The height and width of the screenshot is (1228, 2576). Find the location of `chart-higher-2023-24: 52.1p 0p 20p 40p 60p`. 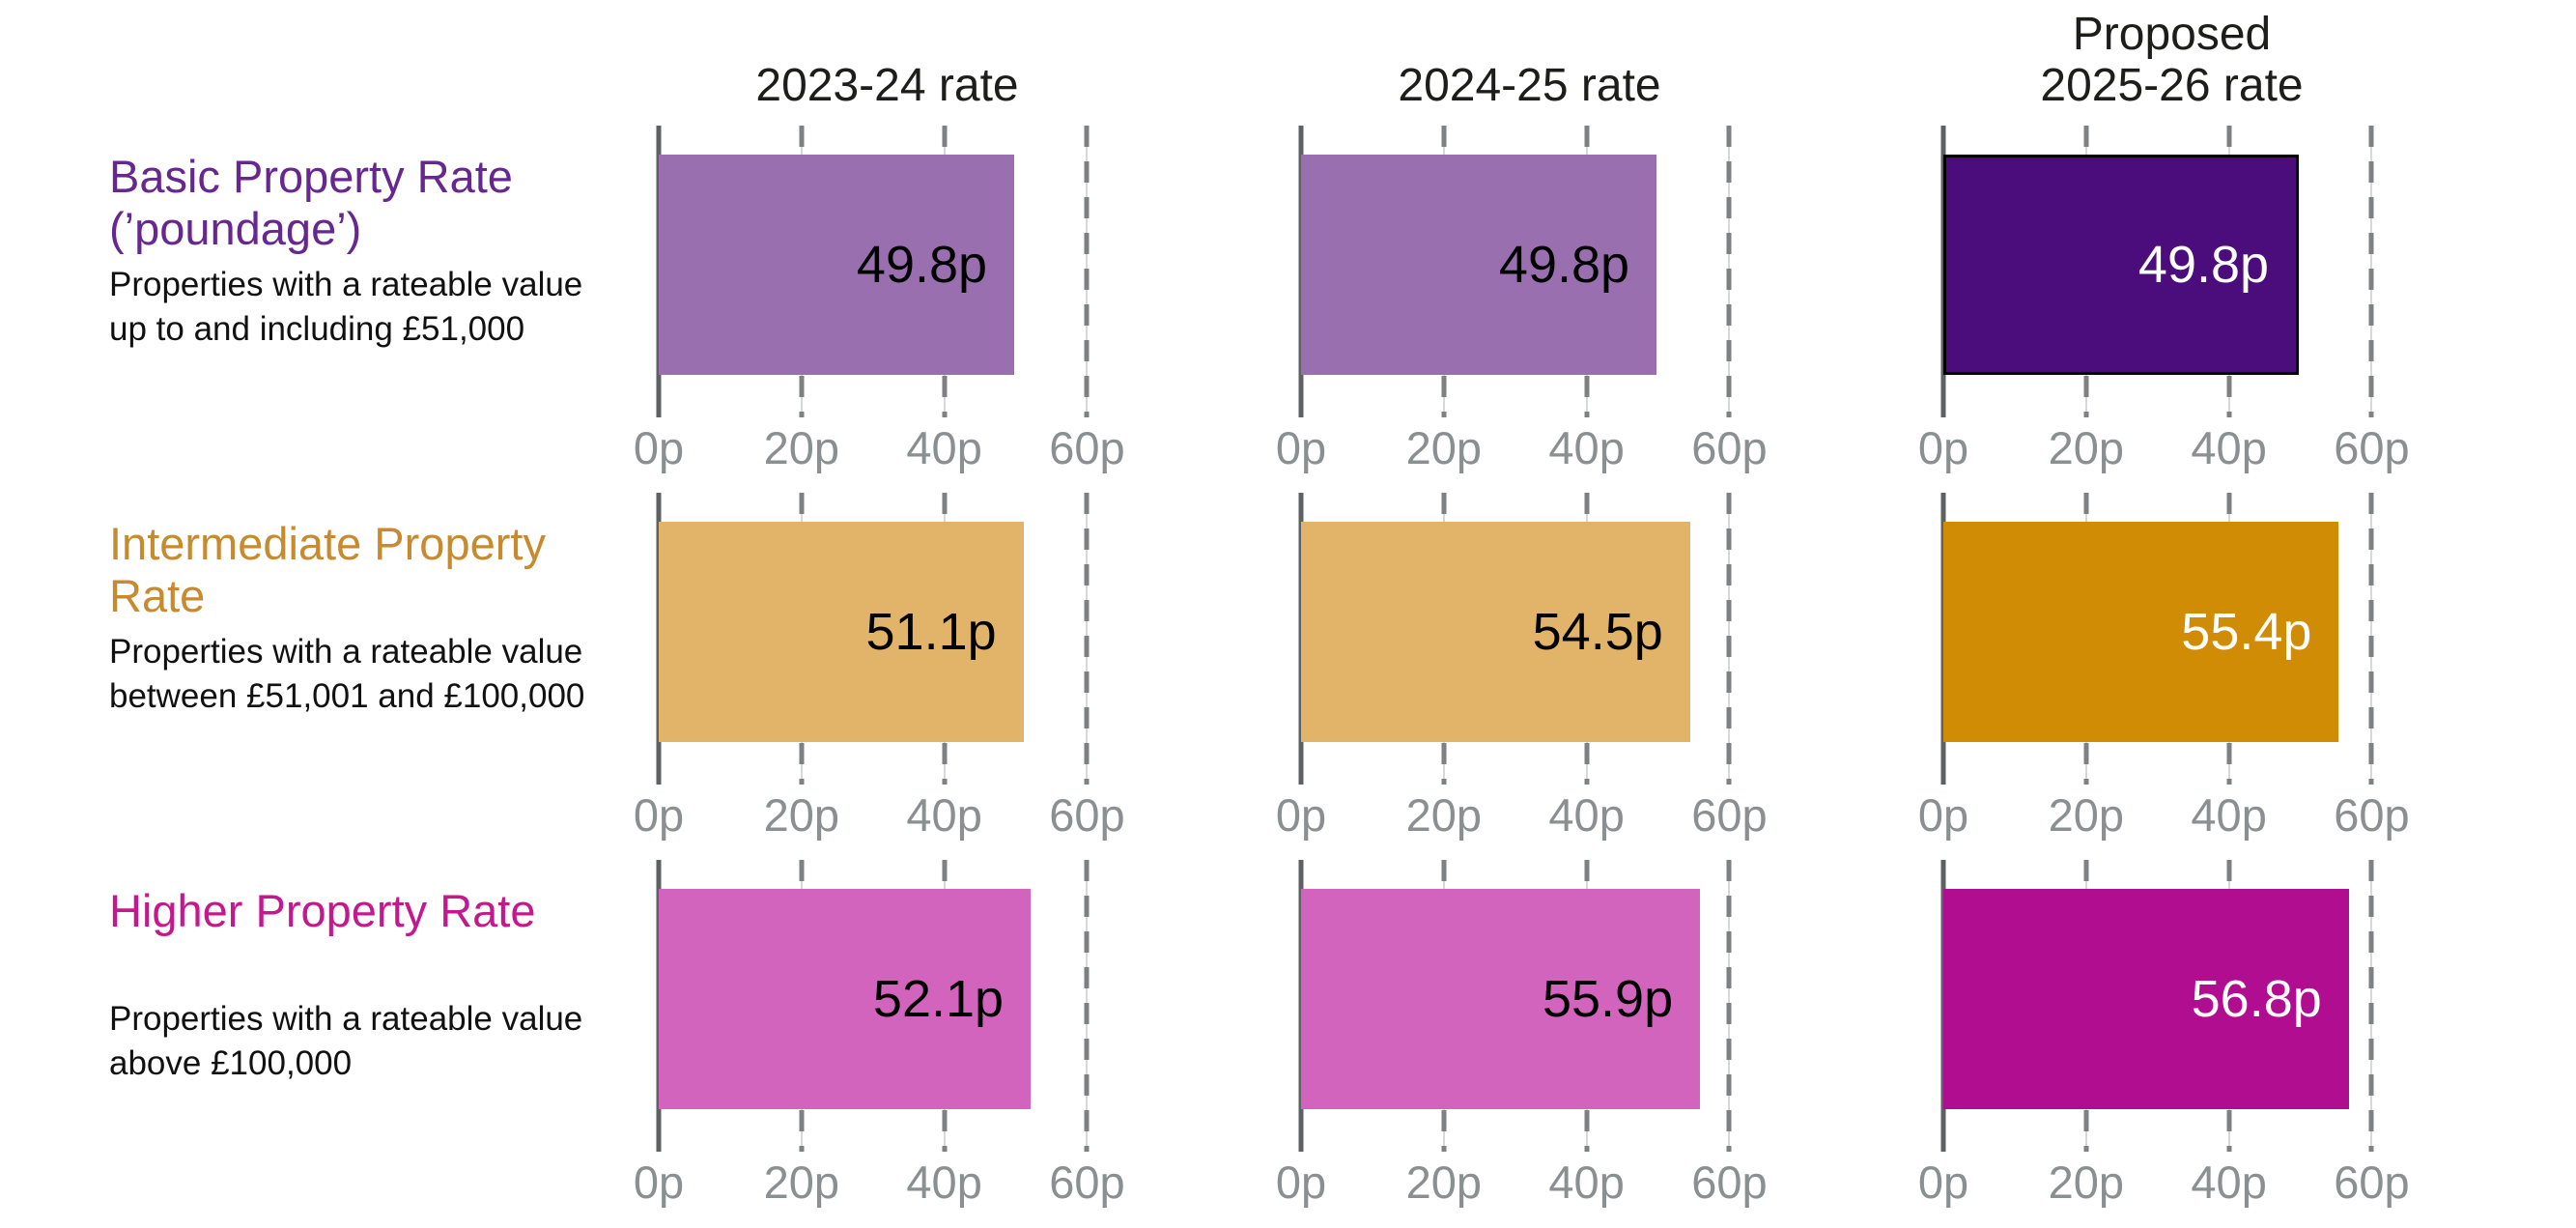

chart-higher-2023-24: 52.1p 0p 20p 40p 60p is located at coordinates (879, 1043).